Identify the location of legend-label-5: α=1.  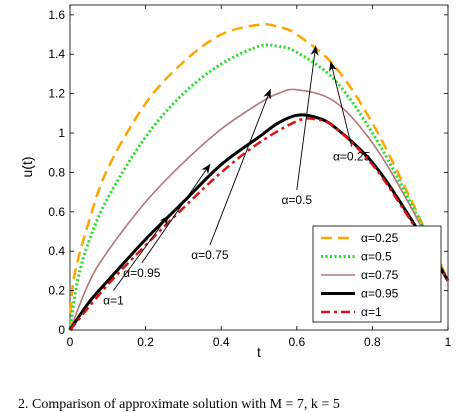
(371, 312).